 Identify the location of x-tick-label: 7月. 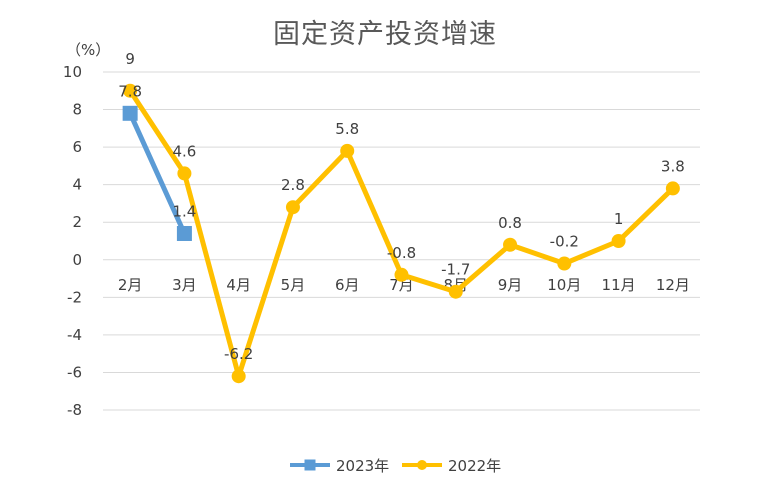
(401, 285).